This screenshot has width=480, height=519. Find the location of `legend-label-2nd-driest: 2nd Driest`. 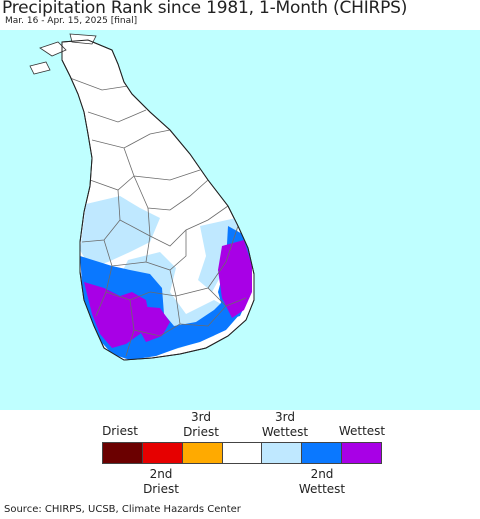

legend-label-2nd-driest: 2nd Driest is located at coordinates (161, 481).